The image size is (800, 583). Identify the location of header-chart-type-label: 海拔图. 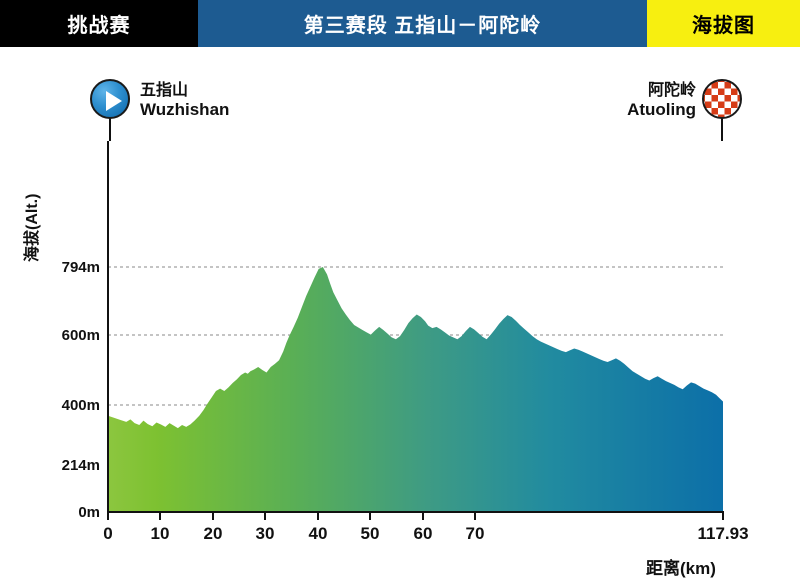
(723, 23).